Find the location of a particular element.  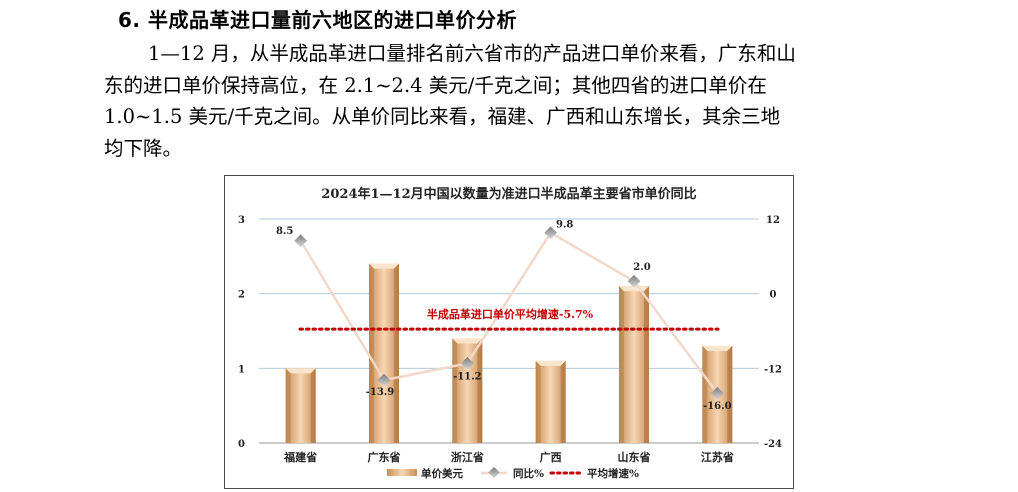

left-axis: 0 1 2 3 is located at coordinates (241, 332).